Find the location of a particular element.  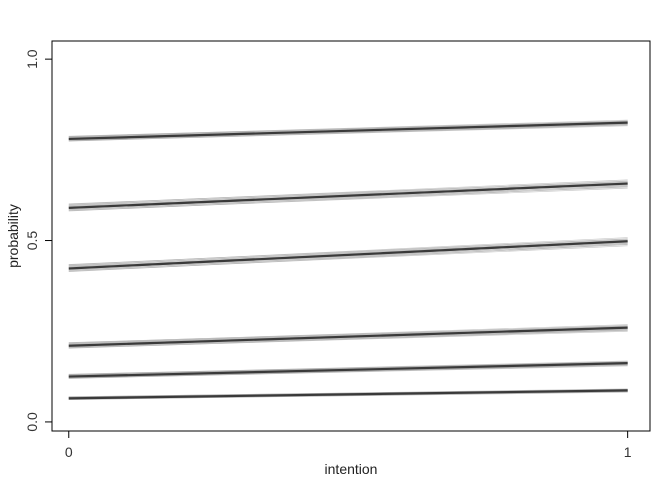

y-axis-title: probability is located at coordinates (13, 236).